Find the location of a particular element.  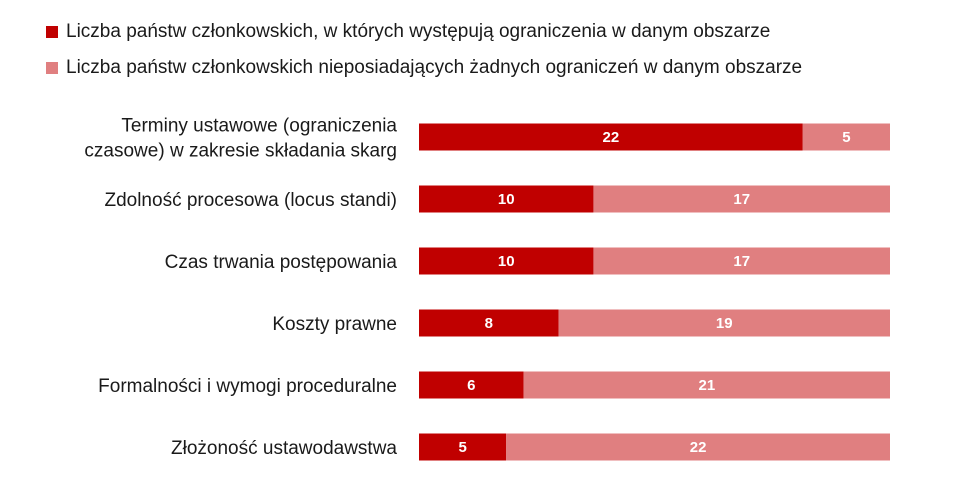

category-label-line: Złożoność ustawodawstwa is located at coordinates (284, 448).